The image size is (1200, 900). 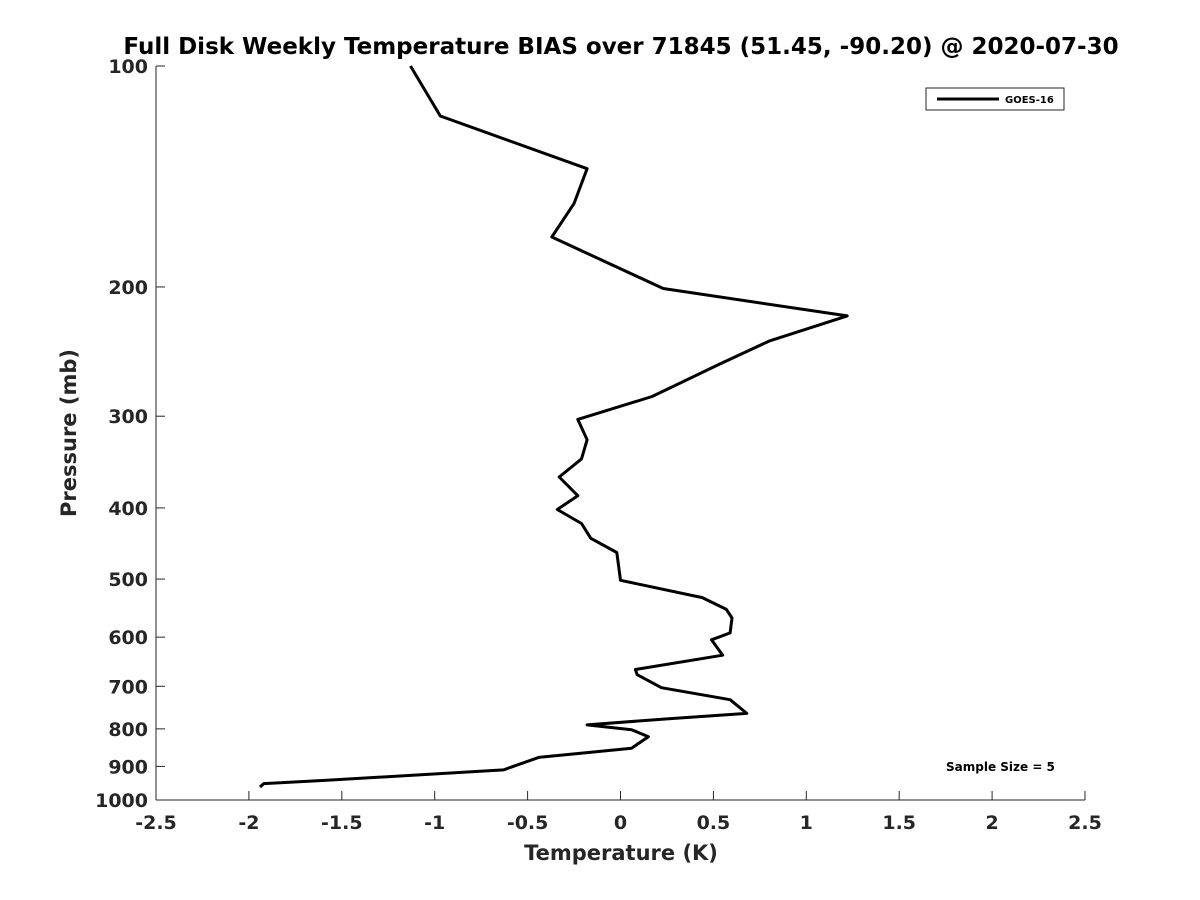 I want to click on x-tick-label: -1, so click(x=434, y=823).